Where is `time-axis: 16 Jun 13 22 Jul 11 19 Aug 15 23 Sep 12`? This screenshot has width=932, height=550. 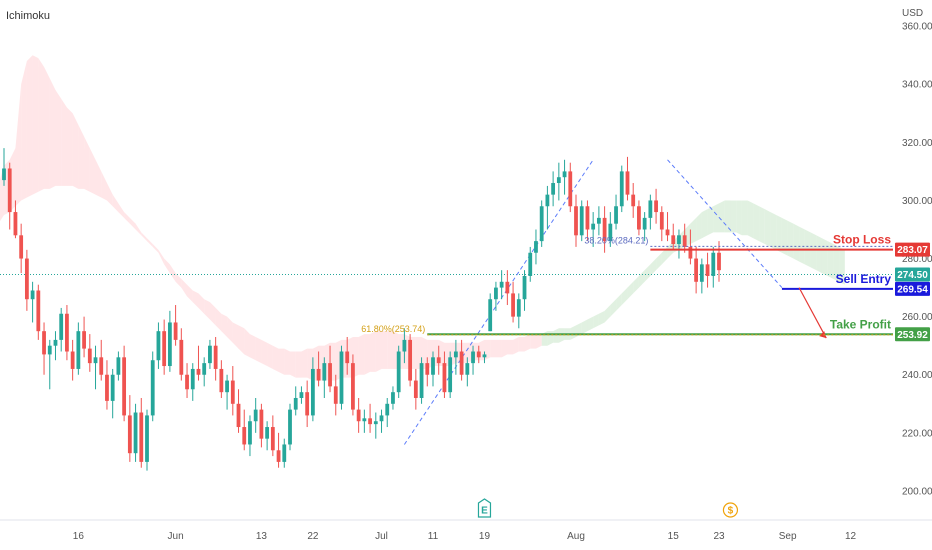
time-axis: 16 Jun 13 22 Jul 11 19 Aug 15 23 Sep 12 is located at coordinates (465, 536).